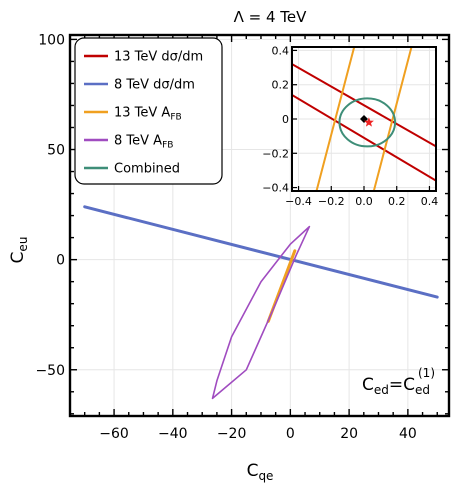 This screenshot has height=484, width=457. I want to click on legend-label: Combined, so click(147, 169).